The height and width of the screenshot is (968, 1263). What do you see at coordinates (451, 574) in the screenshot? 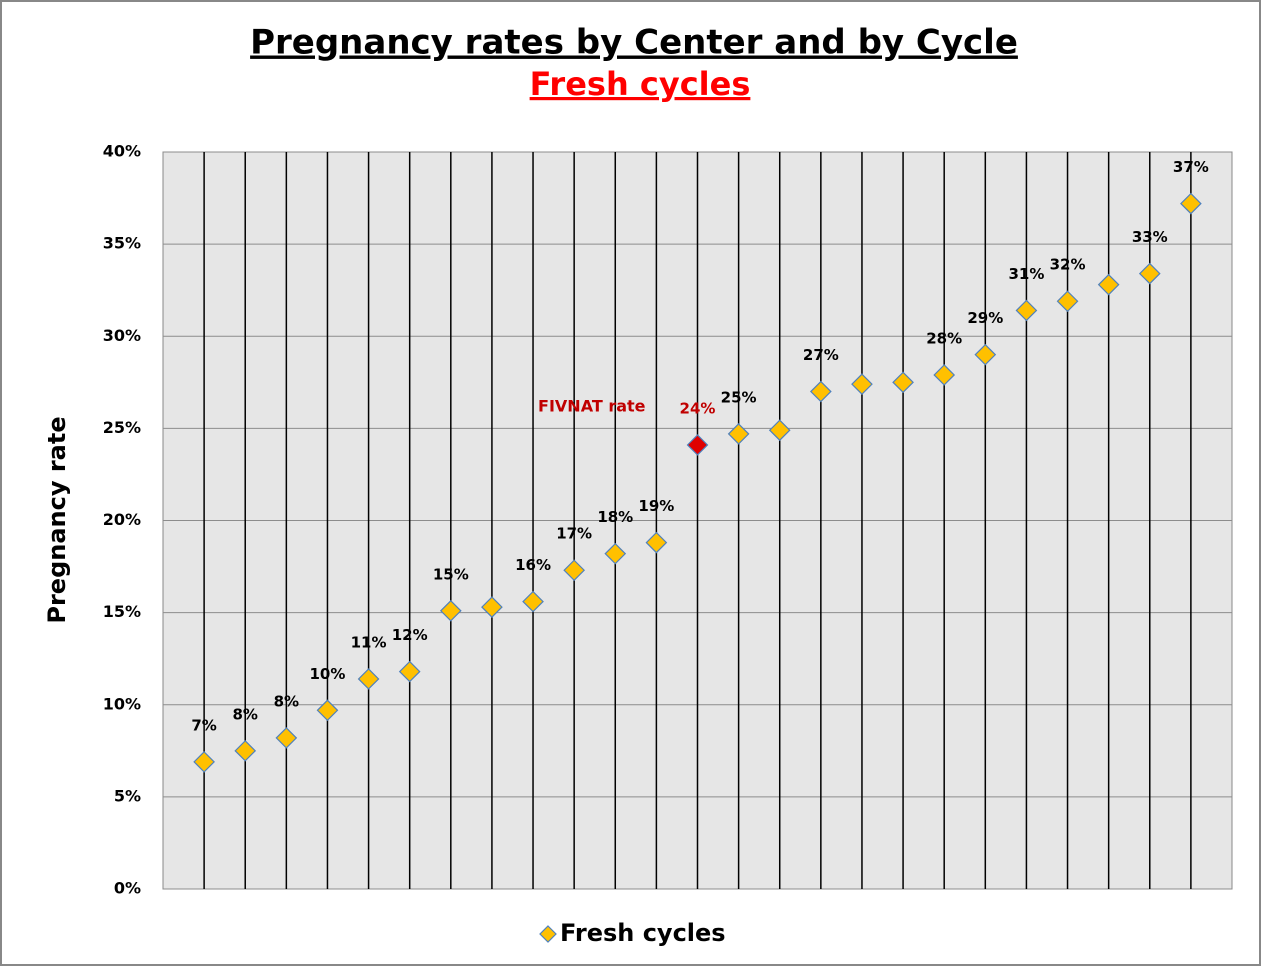
I see `data-label: 15%` at bounding box center [451, 574].